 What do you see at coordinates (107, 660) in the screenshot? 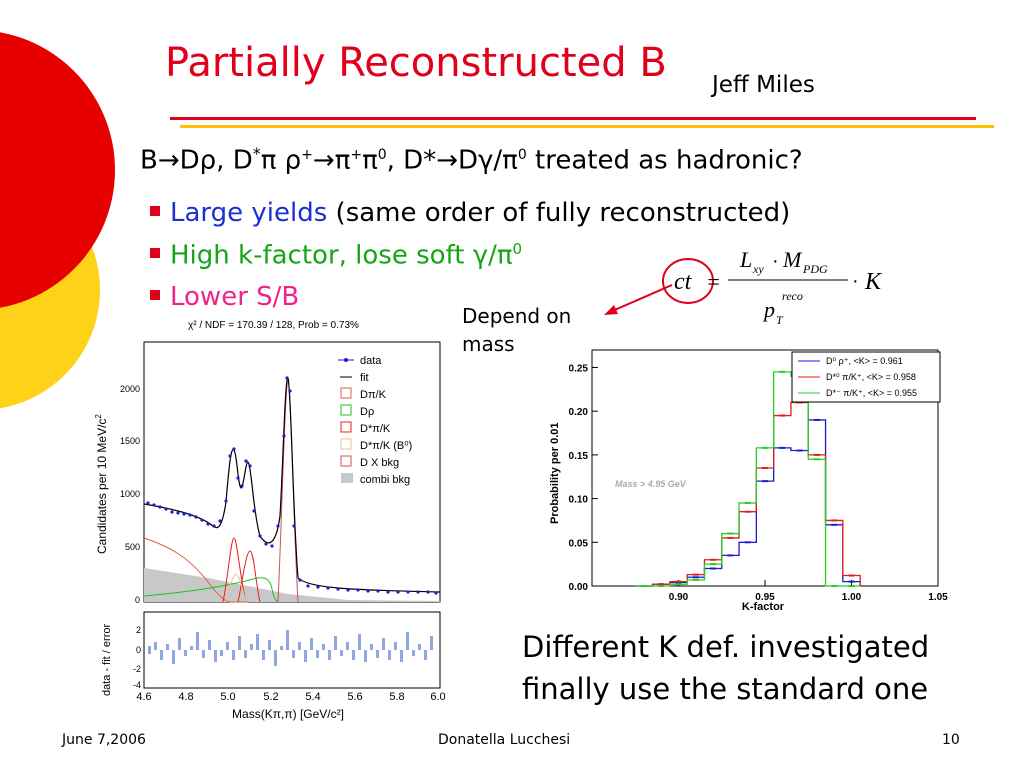
I see `residual-ylabel: data - fit / error` at bounding box center [107, 660].